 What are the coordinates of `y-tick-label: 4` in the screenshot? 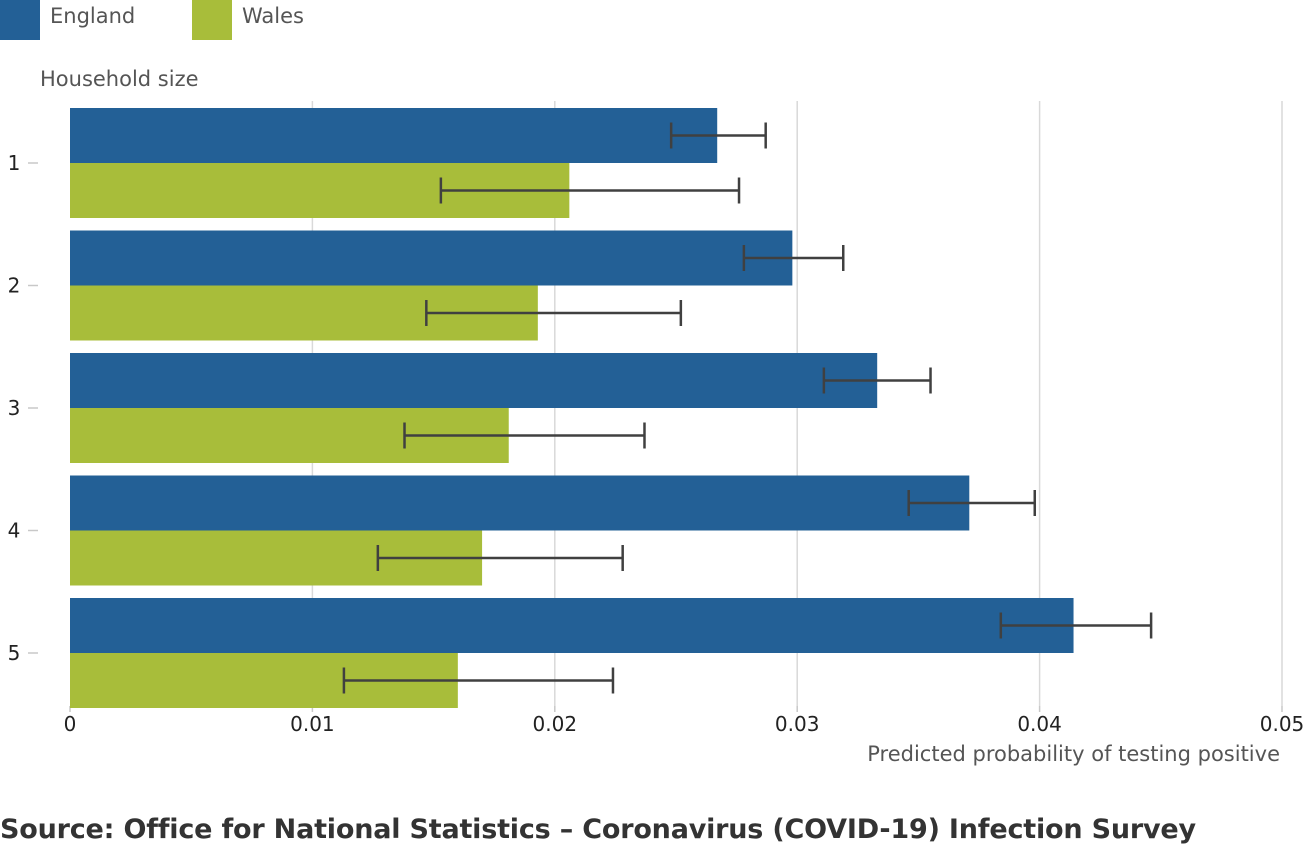 It's located at (14, 531).